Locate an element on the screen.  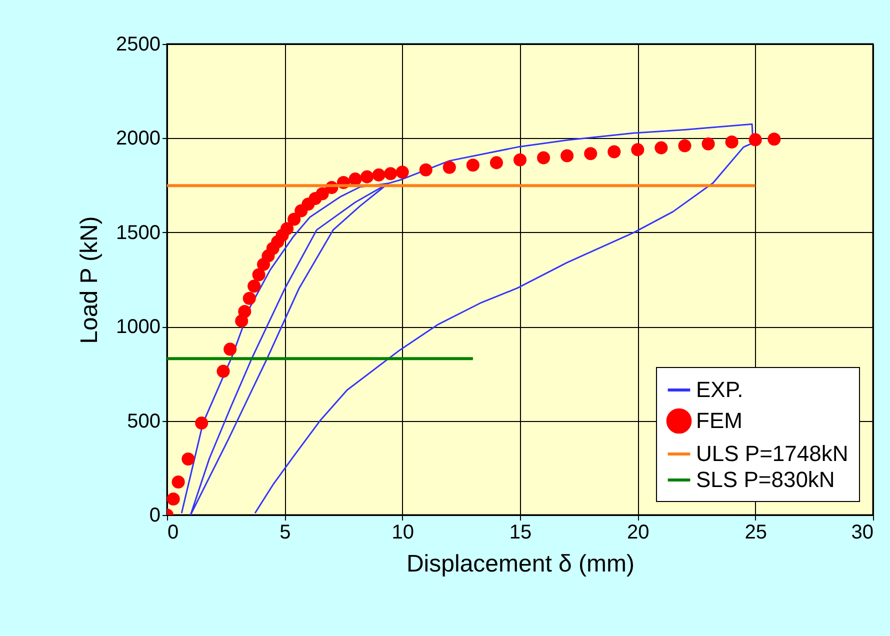
y-tick-label: 2500 is located at coordinates (138, 45).